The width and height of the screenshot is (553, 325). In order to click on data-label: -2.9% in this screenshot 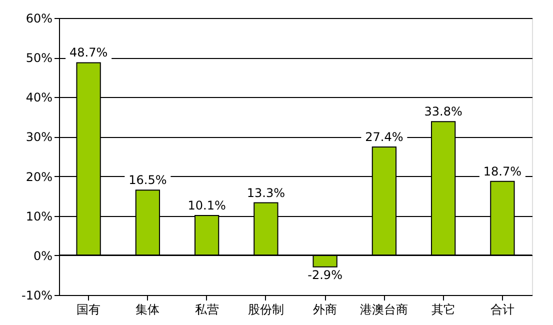, I will do `click(325, 275)`.